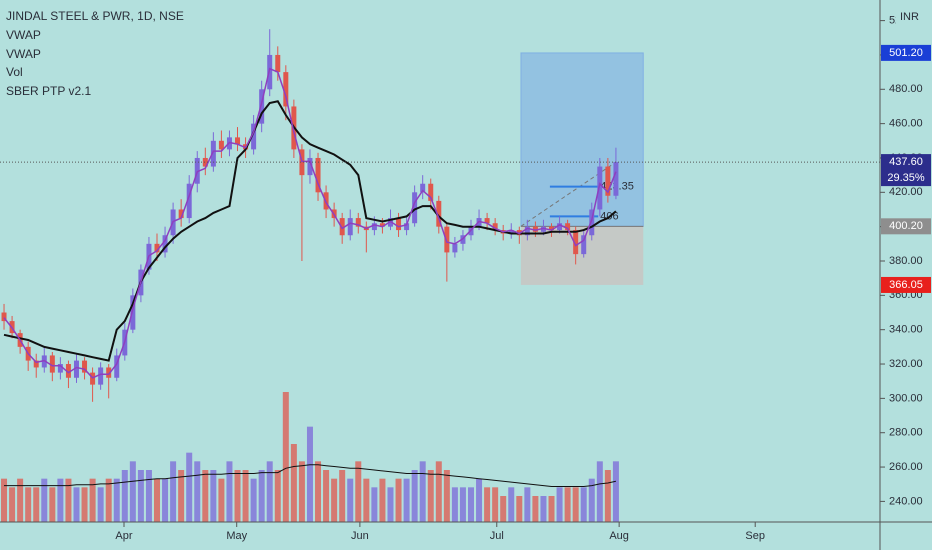 The height and width of the screenshot is (555, 932). I want to click on legend-entry: Vol, so click(14, 72).